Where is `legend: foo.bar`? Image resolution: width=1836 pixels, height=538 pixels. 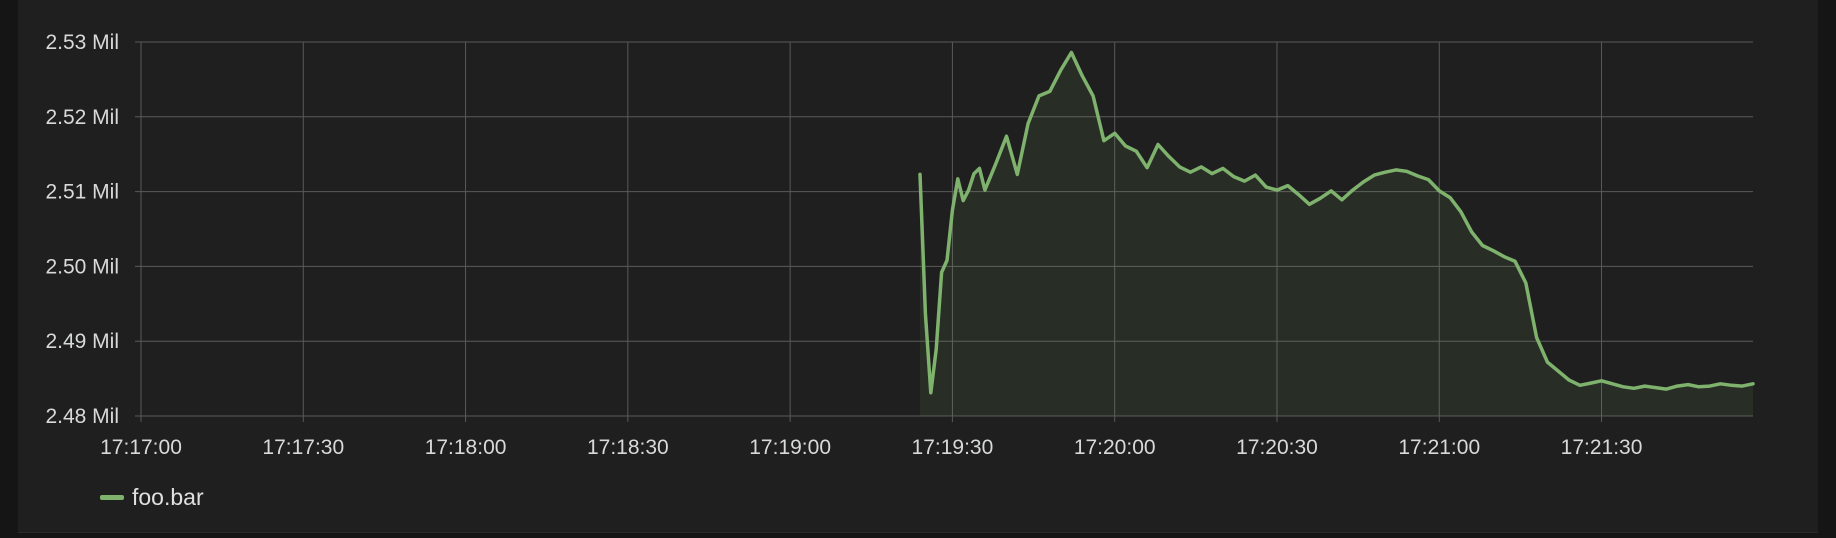 legend: foo.bar is located at coordinates (152, 497).